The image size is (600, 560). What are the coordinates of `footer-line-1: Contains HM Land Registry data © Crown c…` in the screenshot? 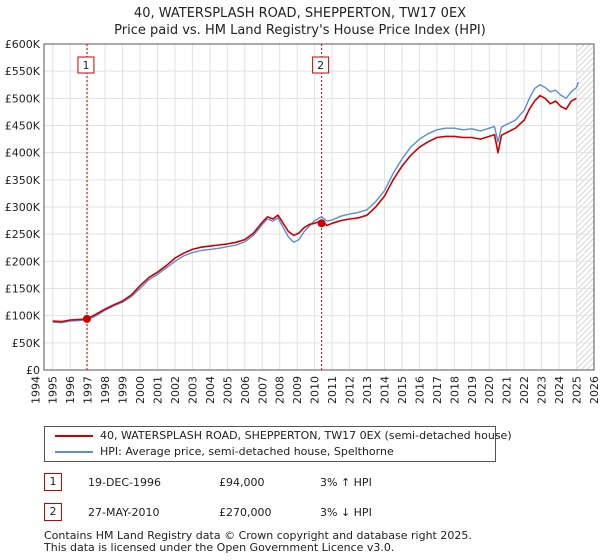 It's located at (258, 535).